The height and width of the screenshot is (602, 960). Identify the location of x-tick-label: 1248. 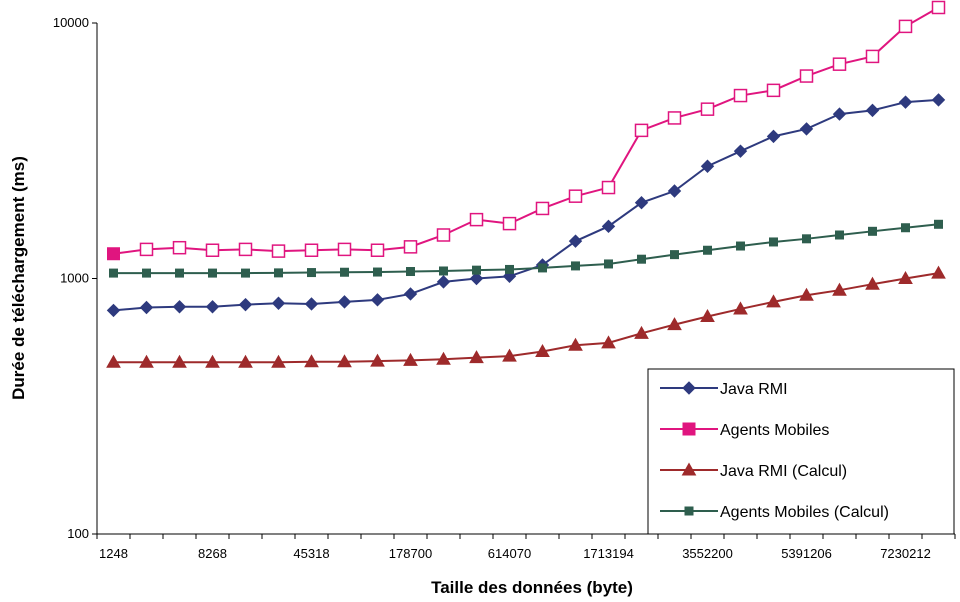
(113, 553).